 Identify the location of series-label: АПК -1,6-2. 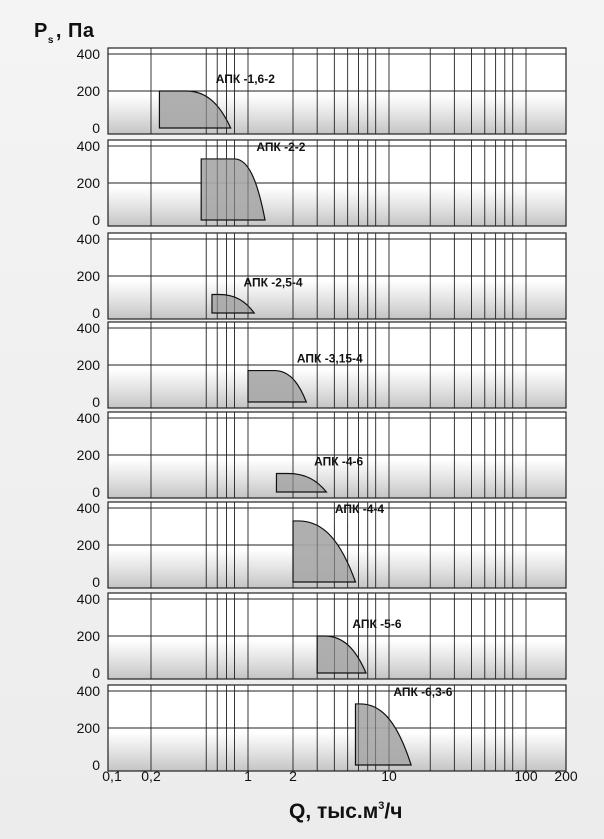
(245, 79).